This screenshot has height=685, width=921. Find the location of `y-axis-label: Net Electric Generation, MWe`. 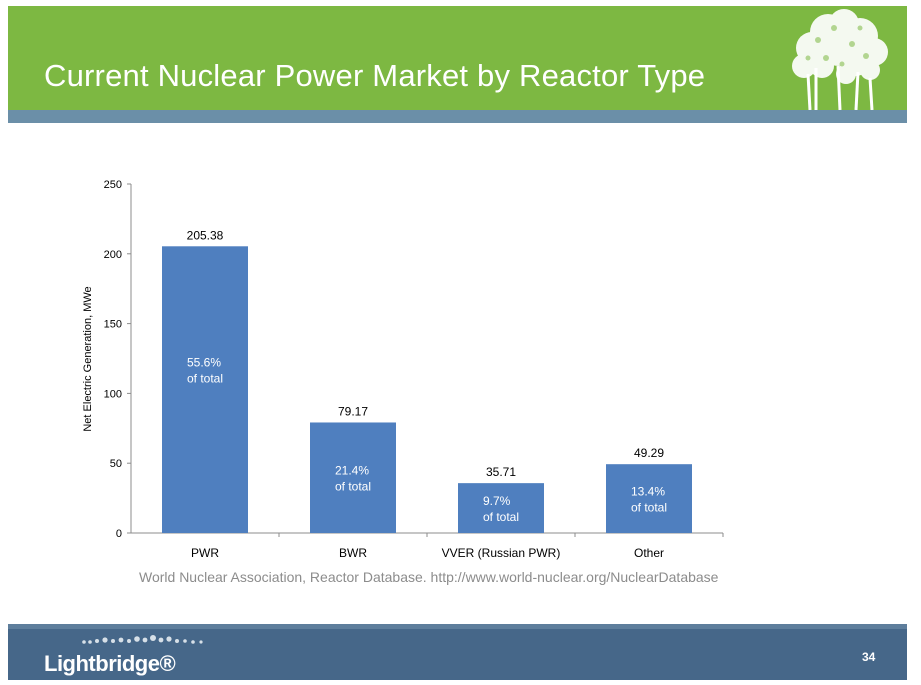

y-axis-label: Net Electric Generation, MWe is located at coordinates (88, 358).